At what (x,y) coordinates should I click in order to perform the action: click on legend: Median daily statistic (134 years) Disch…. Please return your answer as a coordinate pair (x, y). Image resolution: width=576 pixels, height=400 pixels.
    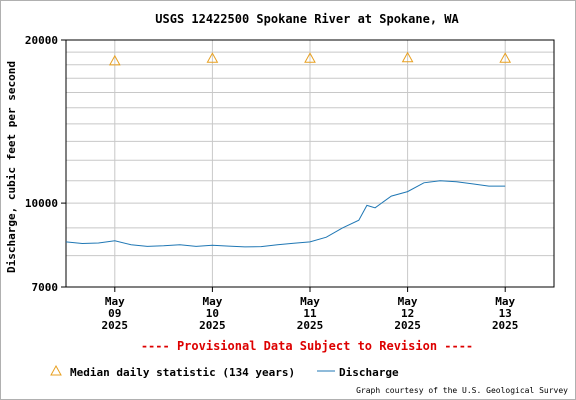
    Looking at the image, I should click on (224, 371).